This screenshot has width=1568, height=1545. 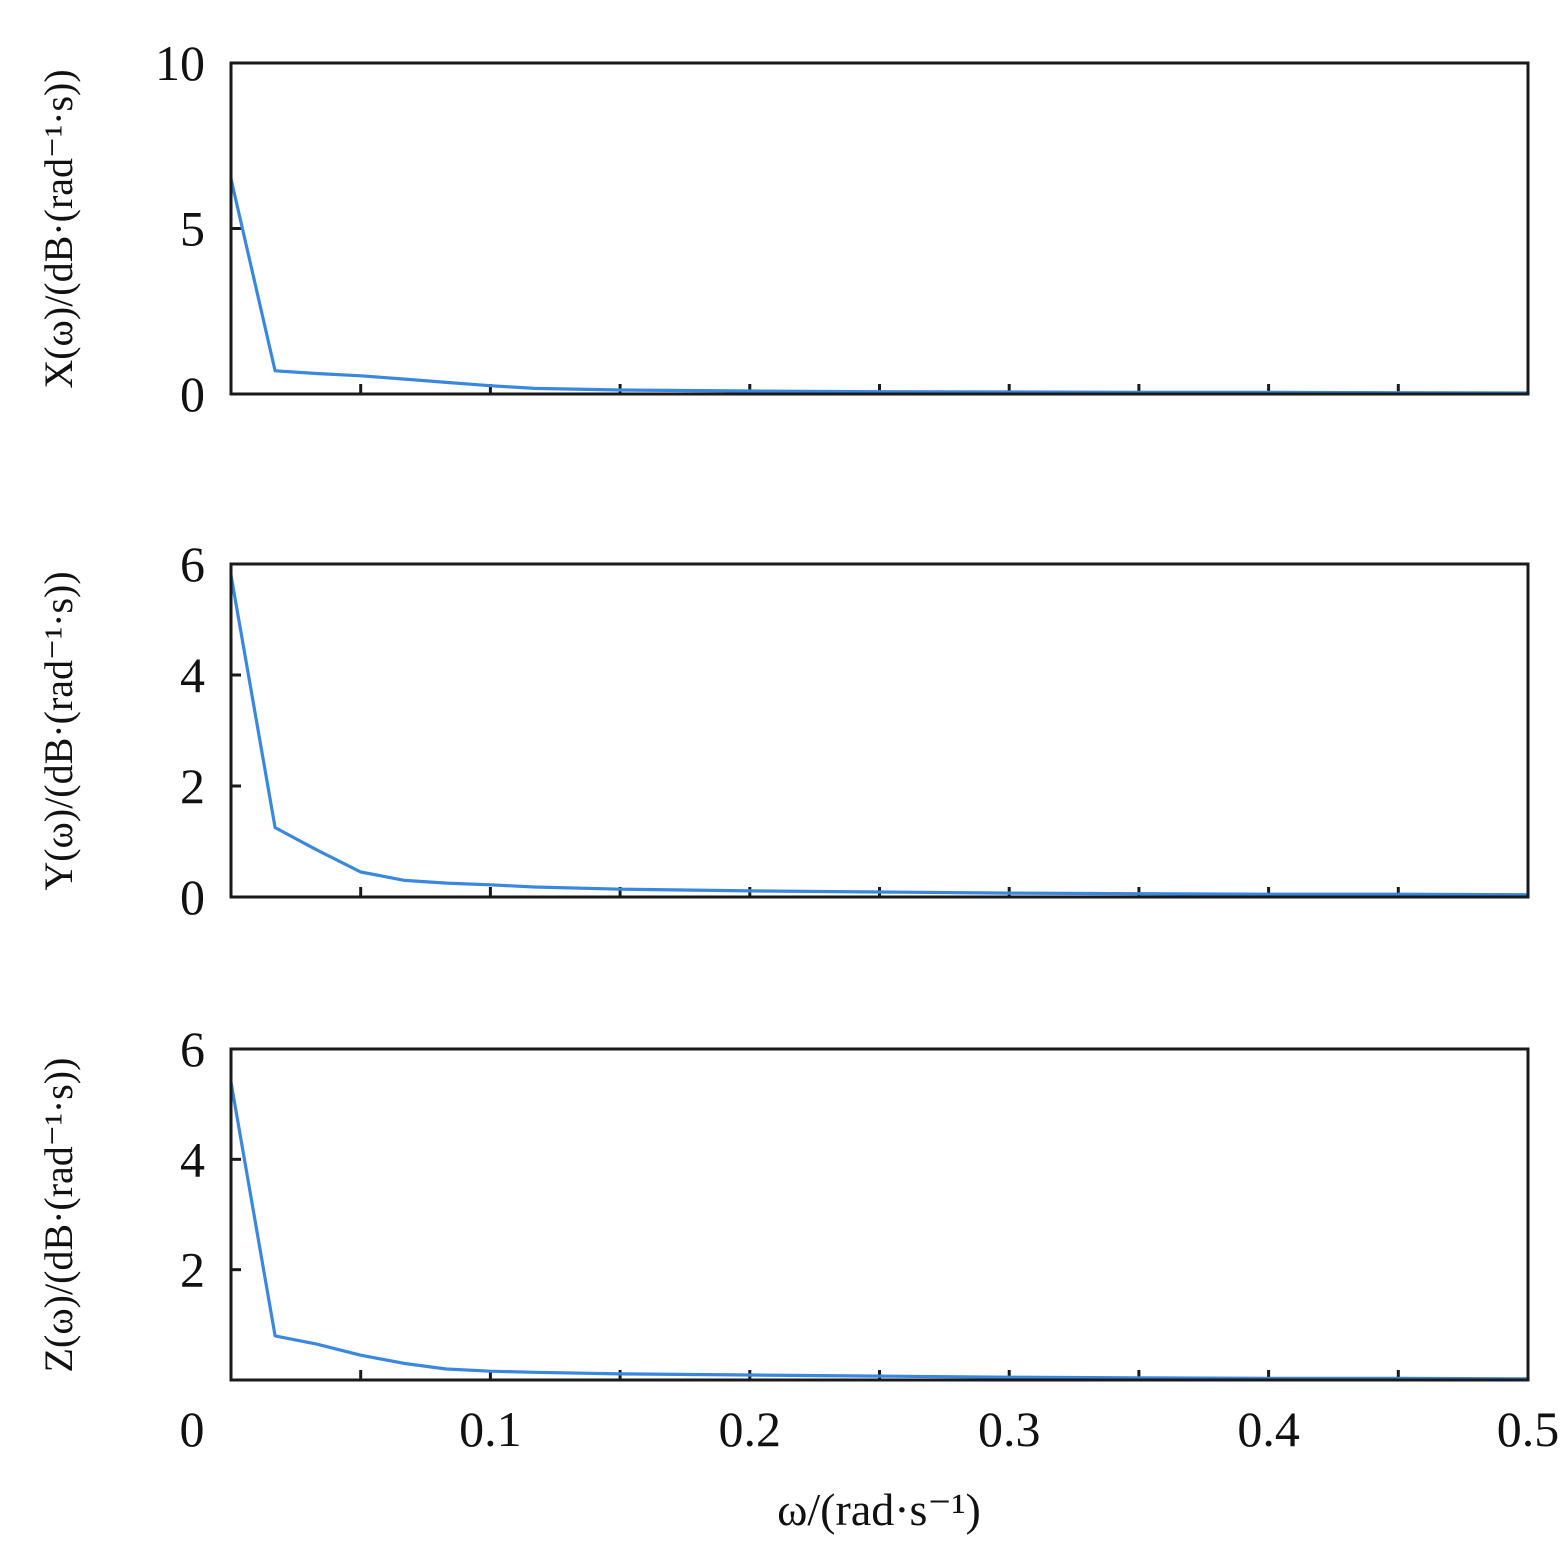 I want to click on x-axis-label: ω/(rad·s⁻¹), so click(x=879, y=1509).